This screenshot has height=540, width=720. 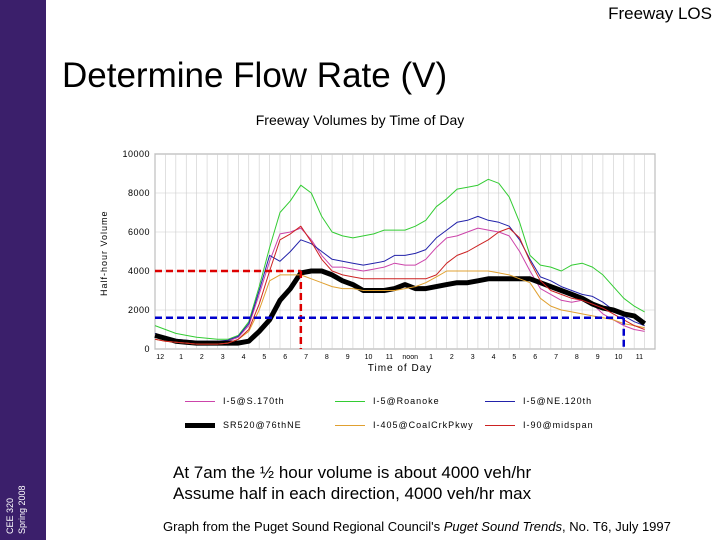 I want to click on chart-title: Freeway Volumes by Time of Day, so click(x=360, y=120).